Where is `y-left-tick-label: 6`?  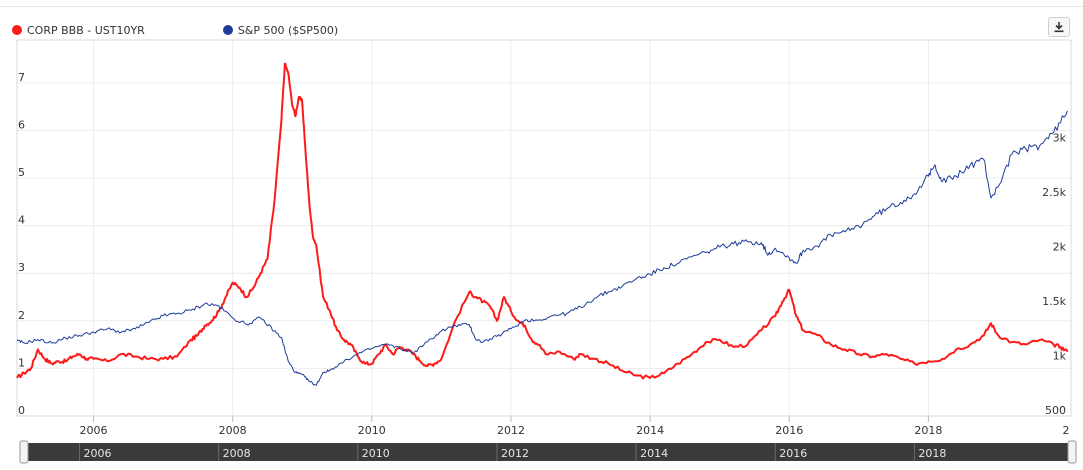 y-left-tick-label: 6 is located at coordinates (21, 124).